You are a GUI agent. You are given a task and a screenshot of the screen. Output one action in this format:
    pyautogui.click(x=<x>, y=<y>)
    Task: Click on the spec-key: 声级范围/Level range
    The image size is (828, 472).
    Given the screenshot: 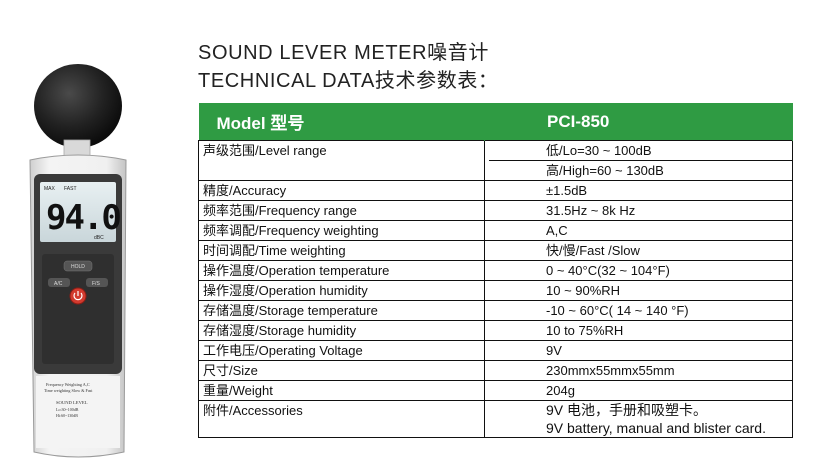 What is the action you would take?
    pyautogui.click(x=341, y=160)
    